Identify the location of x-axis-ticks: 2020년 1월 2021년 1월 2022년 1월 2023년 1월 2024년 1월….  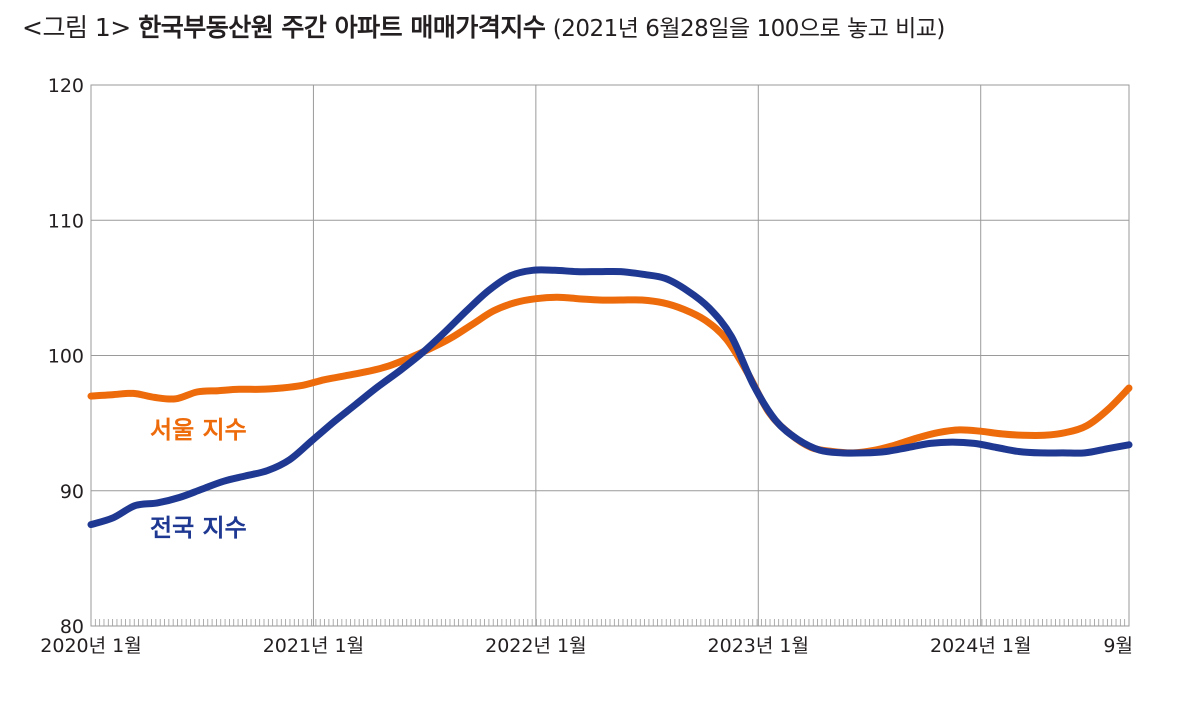
(586, 646).